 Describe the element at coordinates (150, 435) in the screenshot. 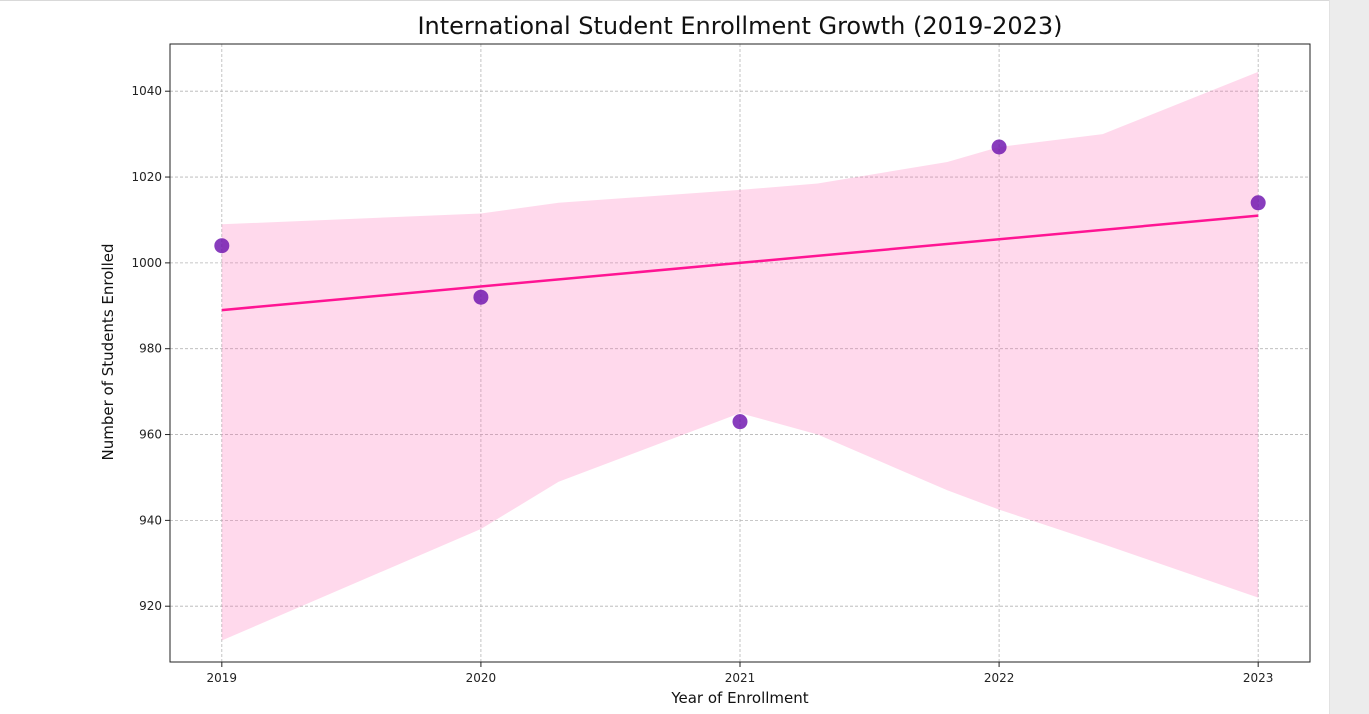

I see `y-tick-label: 960` at that location.